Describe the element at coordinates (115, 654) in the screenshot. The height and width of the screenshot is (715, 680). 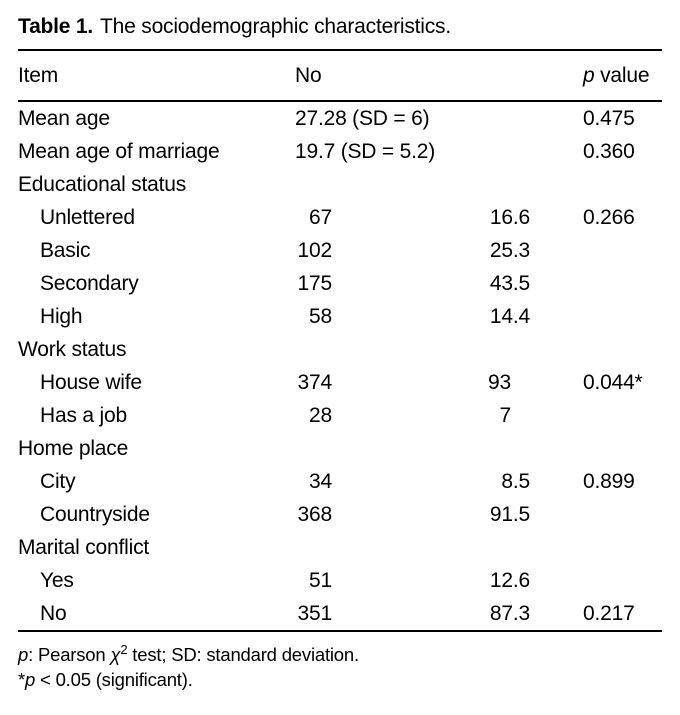
I see `chi-symbol: χ` at that location.